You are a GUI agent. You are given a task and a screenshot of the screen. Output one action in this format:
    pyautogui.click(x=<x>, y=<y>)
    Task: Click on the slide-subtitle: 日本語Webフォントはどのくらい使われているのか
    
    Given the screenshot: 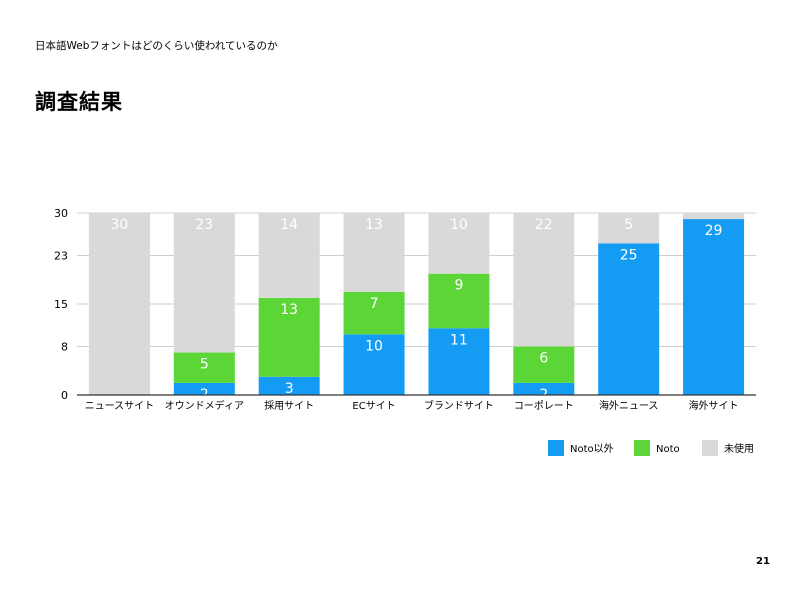 What is the action you would take?
    pyautogui.click(x=156, y=46)
    